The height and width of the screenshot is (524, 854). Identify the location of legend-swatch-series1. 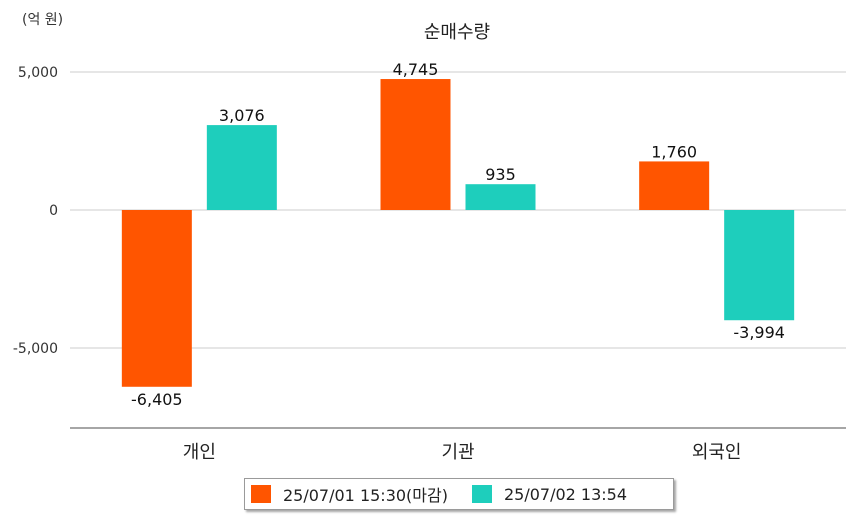
(261, 494).